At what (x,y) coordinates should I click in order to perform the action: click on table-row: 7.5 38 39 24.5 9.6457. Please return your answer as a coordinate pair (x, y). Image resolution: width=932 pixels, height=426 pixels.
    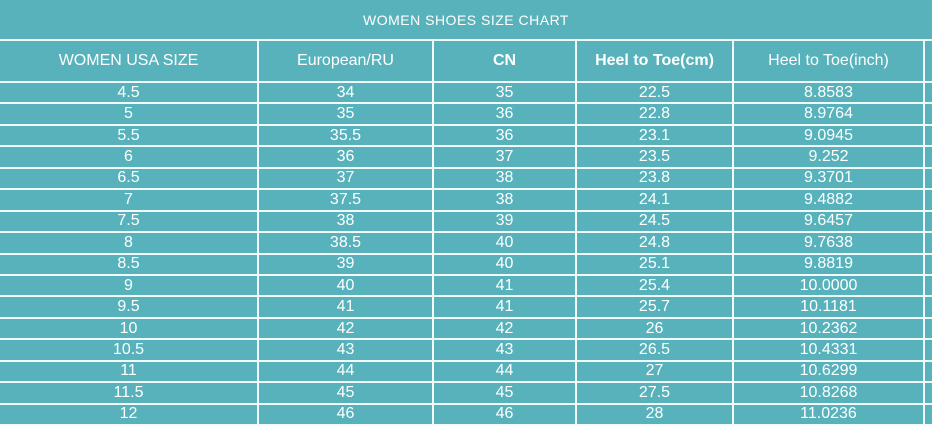
    Looking at the image, I should click on (466, 222).